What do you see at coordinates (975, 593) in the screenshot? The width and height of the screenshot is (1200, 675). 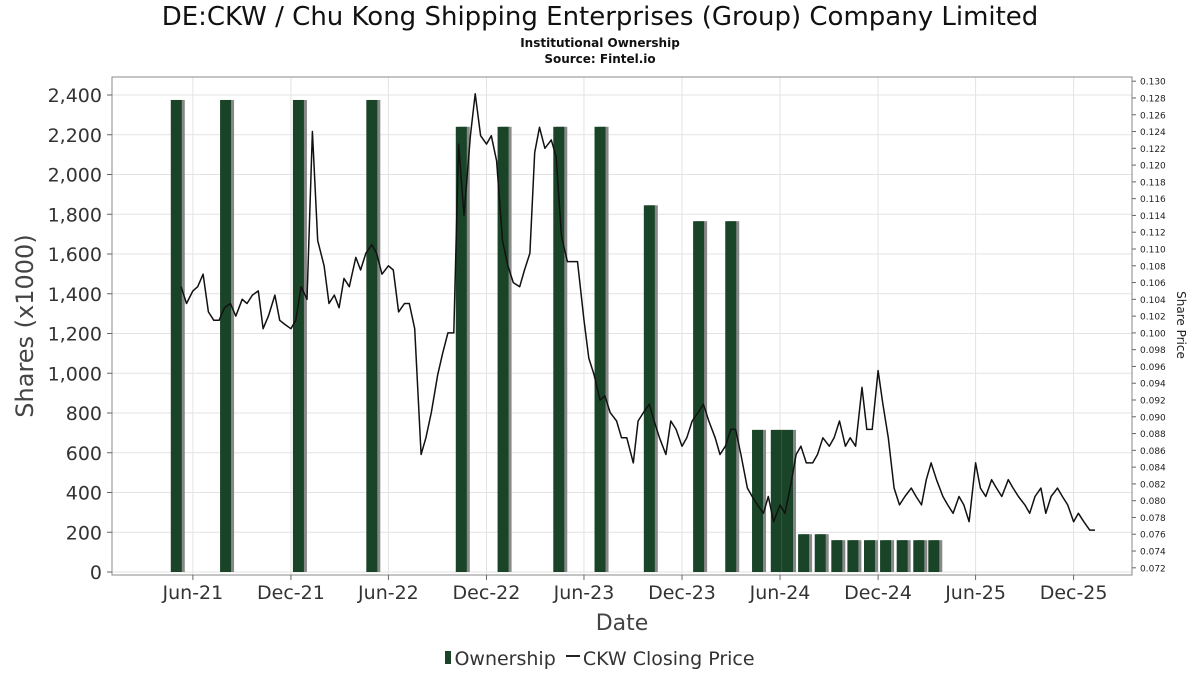 I see `x-tick-label: Jun-25` at bounding box center [975, 593].